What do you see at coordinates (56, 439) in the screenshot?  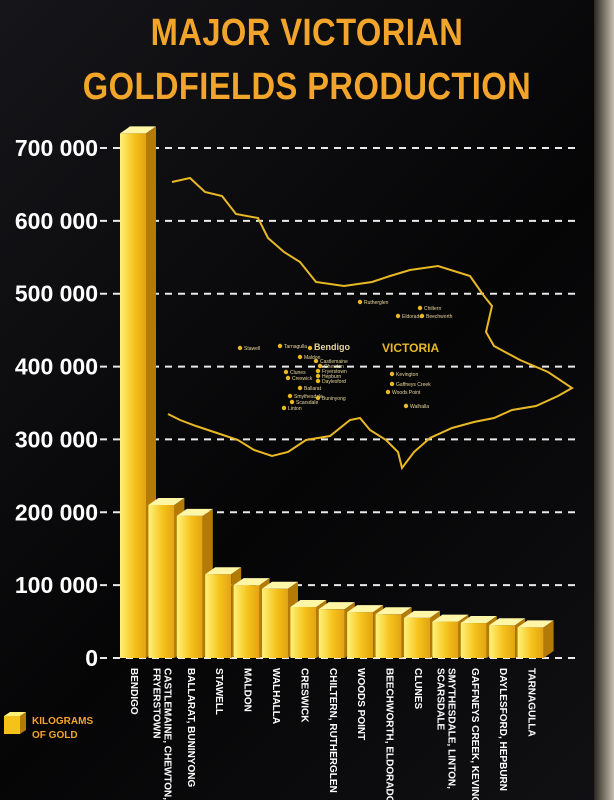 I see `y-tick-label: 300 000` at bounding box center [56, 439].